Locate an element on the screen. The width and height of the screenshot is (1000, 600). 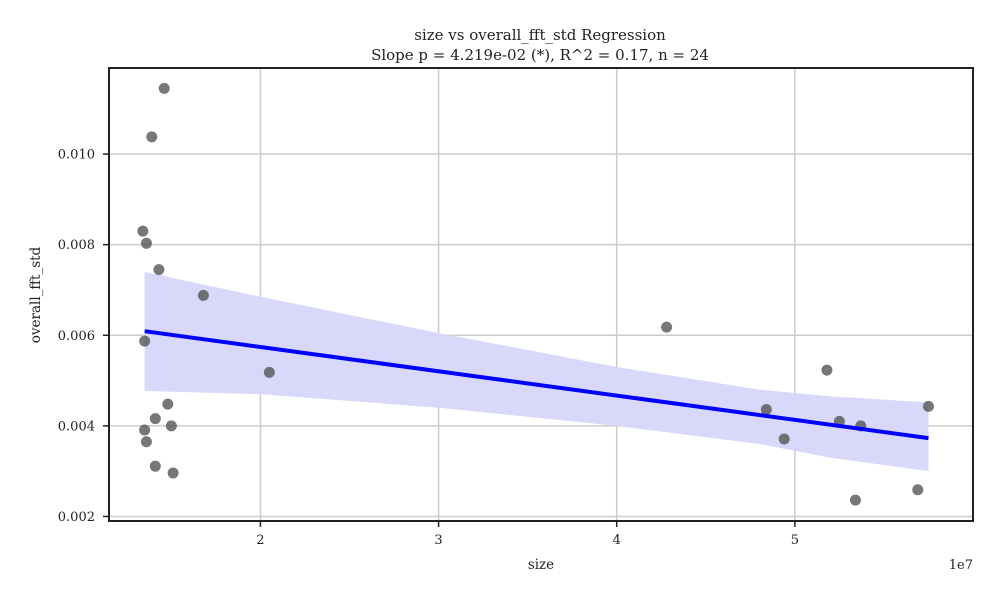
x-tick-label: 3 is located at coordinates (438, 540).